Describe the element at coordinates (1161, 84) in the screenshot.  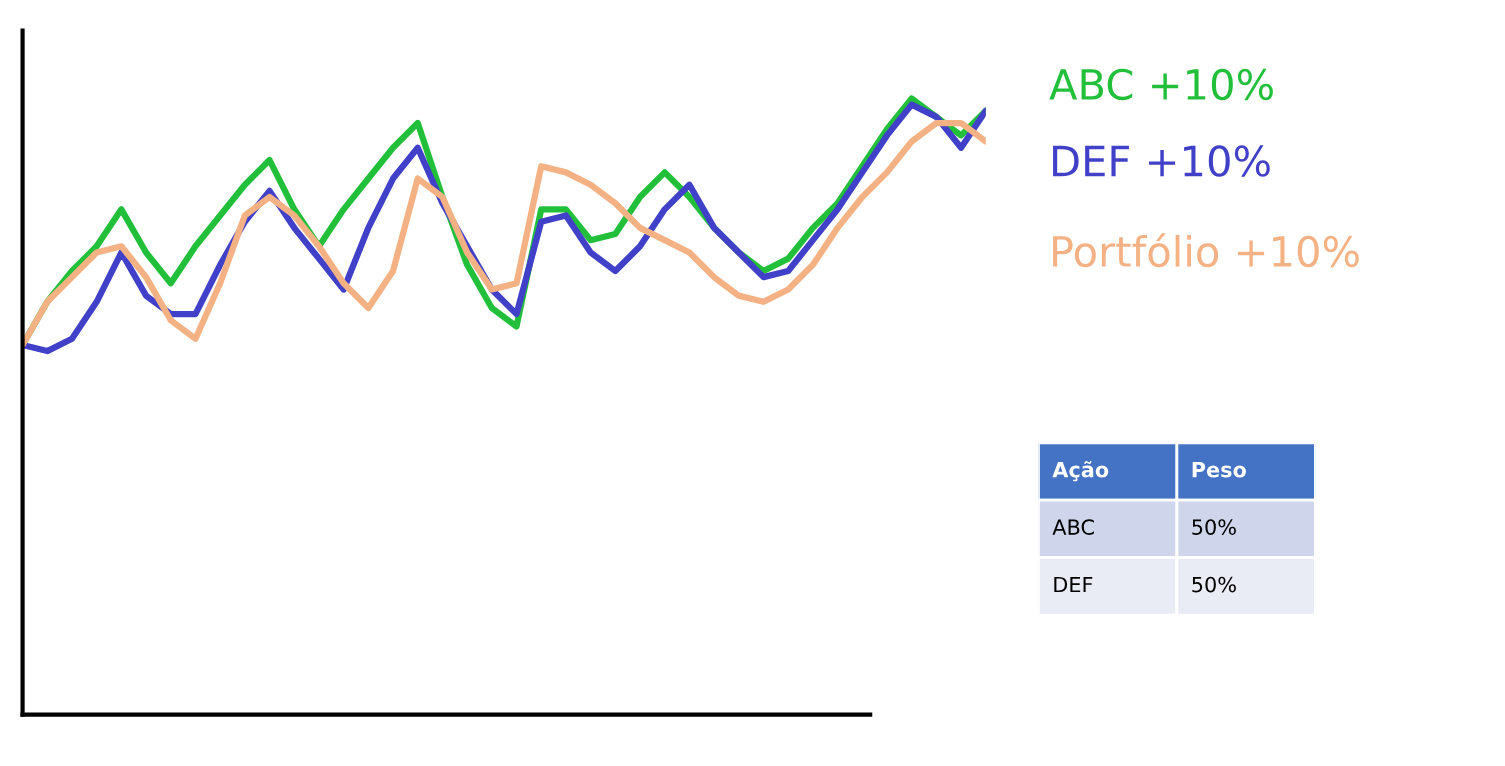
I see `series-label: ABC +10%` at that location.